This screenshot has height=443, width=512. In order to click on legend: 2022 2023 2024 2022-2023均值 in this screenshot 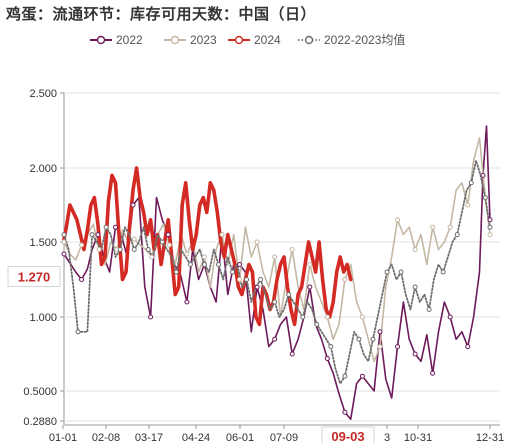, I will do `click(247, 39)`.